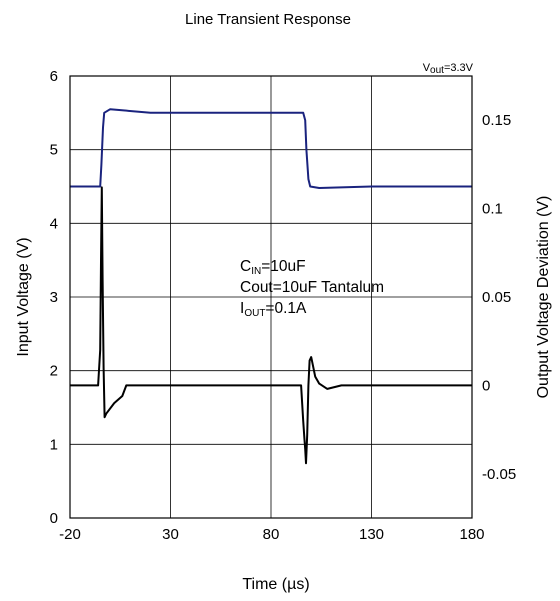 Image resolution: width=560 pixels, height=601 pixels. Describe the element at coordinates (54, 444) in the screenshot. I see `y-left-tick-label-1: 1` at that location.